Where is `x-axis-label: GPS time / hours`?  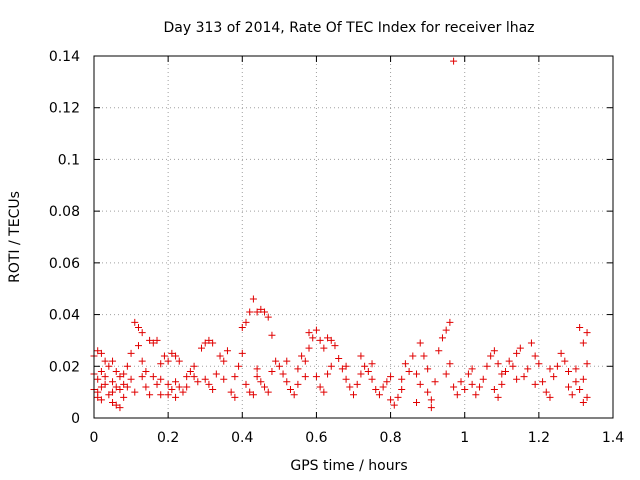 x-axis-label: GPS time / hours is located at coordinates (348, 466).